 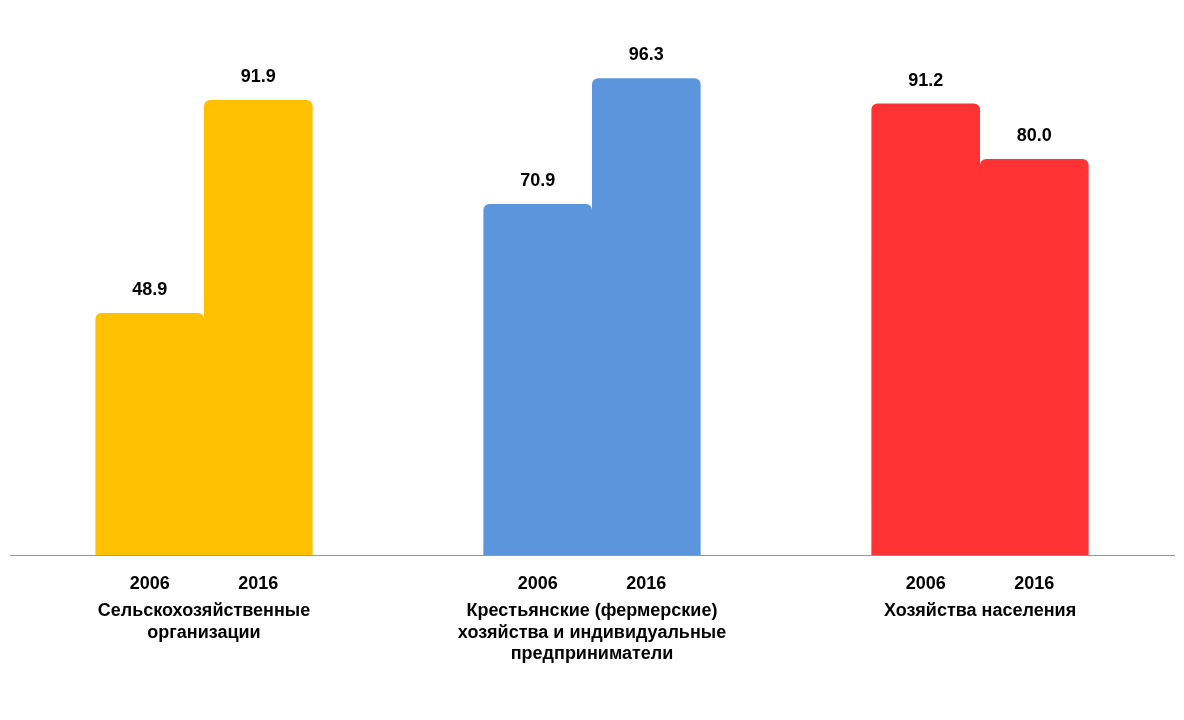 I want to click on data-label: 48.9, so click(x=150, y=289).